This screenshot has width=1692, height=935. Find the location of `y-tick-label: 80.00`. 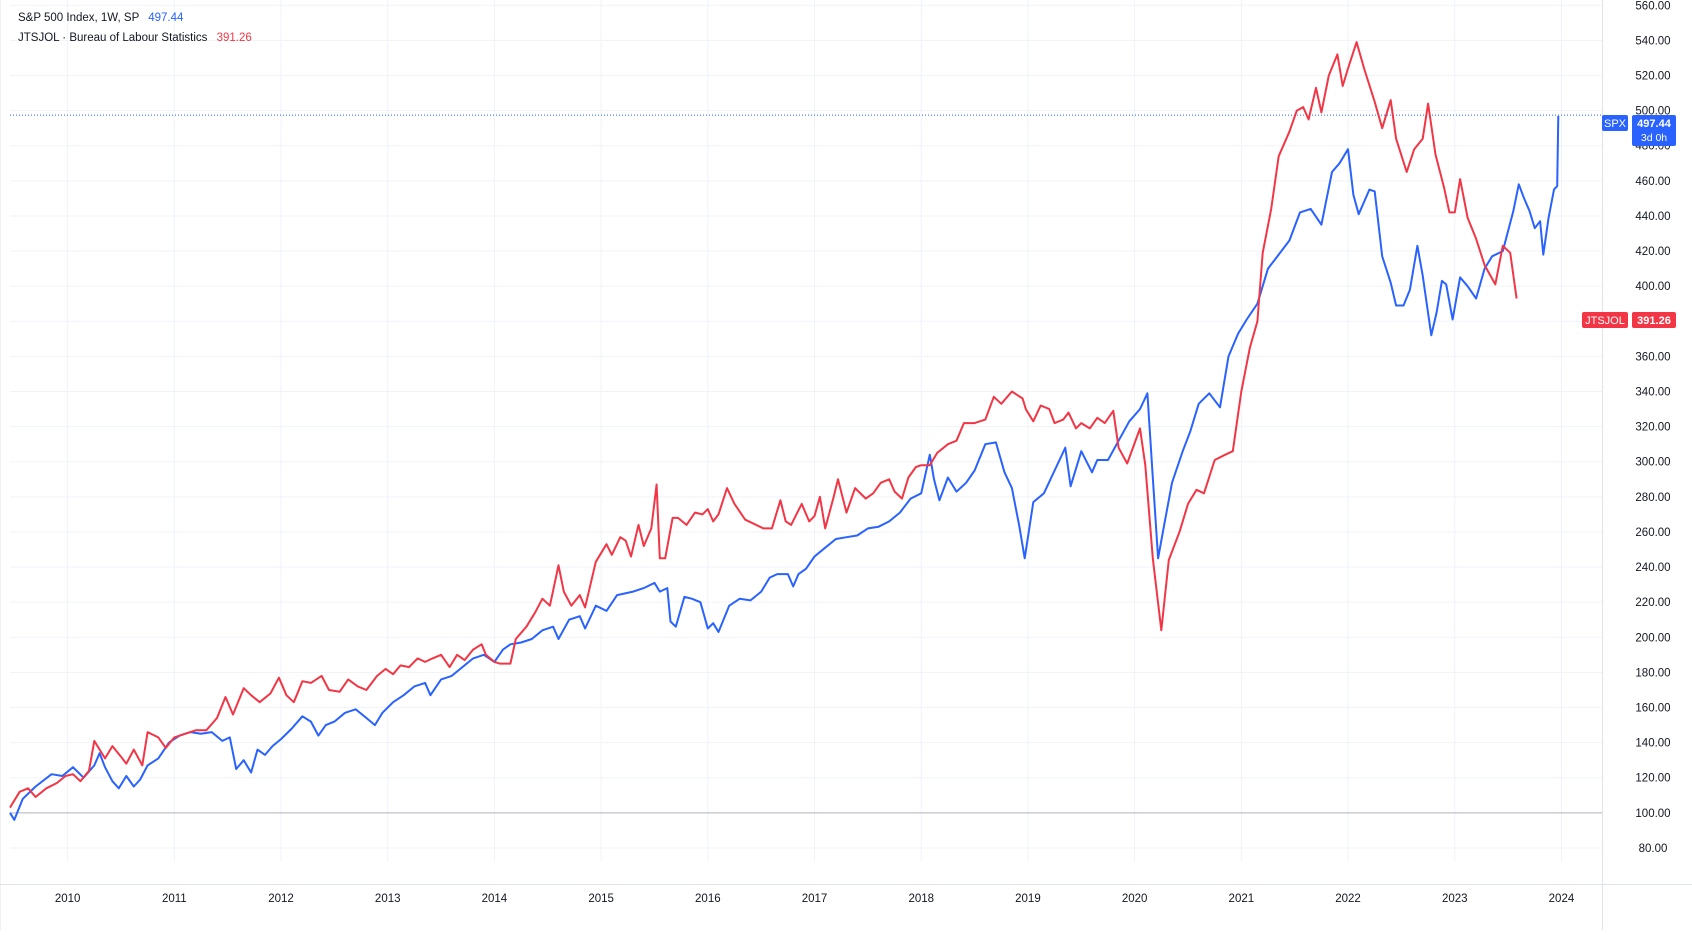

y-tick-label: 80.00 is located at coordinates (1653, 849).